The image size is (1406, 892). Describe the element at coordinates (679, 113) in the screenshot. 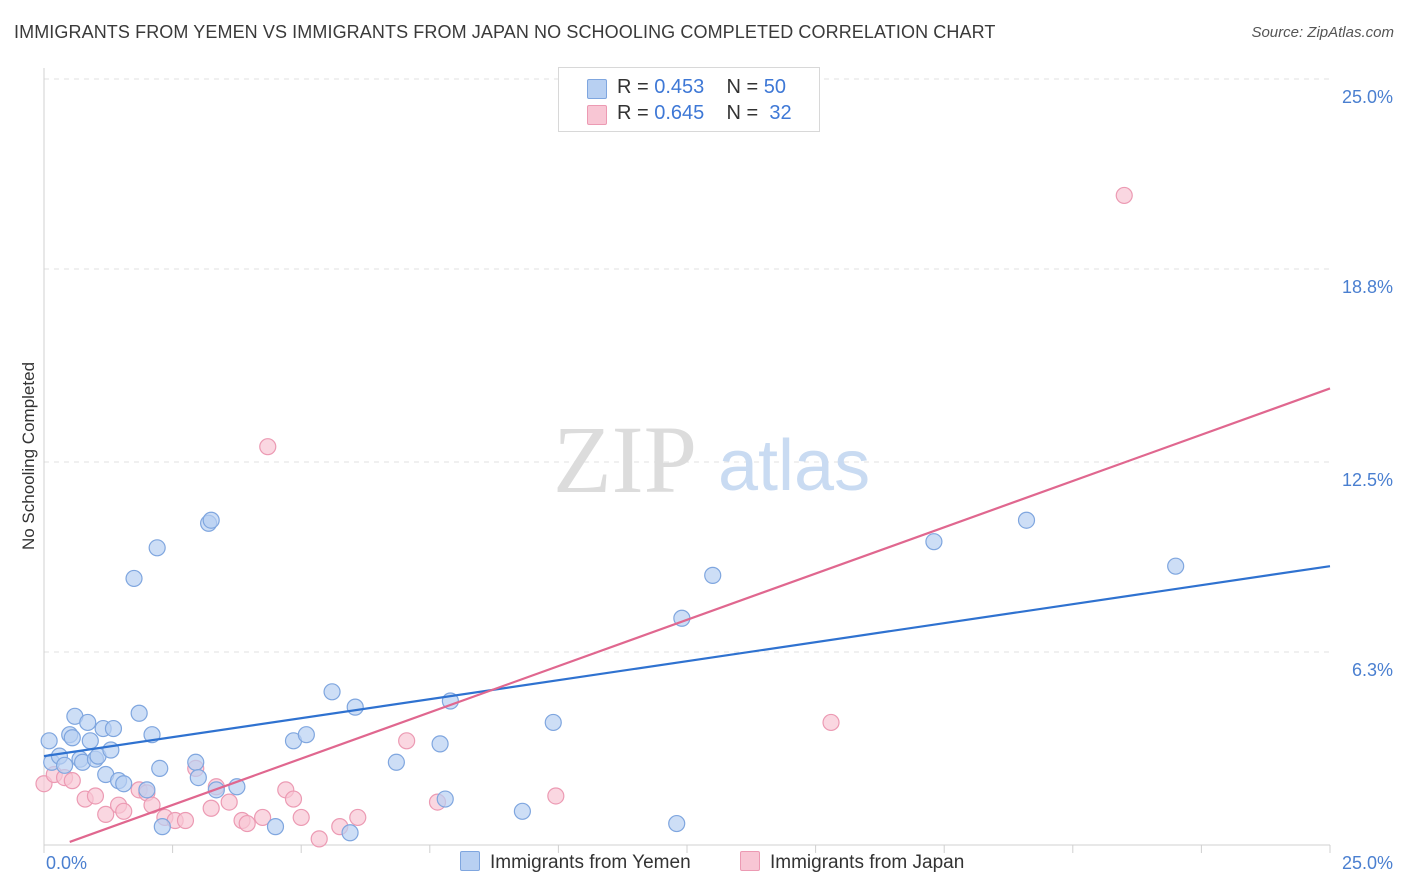

I see `legend-japan-r-value: 0.645` at that location.